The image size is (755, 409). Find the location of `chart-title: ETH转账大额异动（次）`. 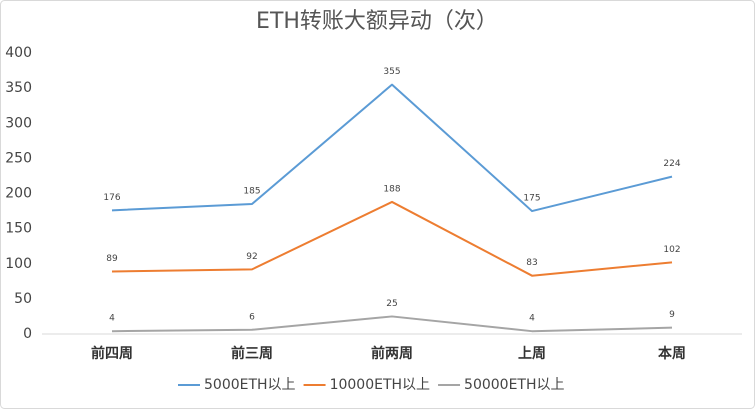

chart-title: ETH转账大额异动（次） is located at coordinates (377, 21).